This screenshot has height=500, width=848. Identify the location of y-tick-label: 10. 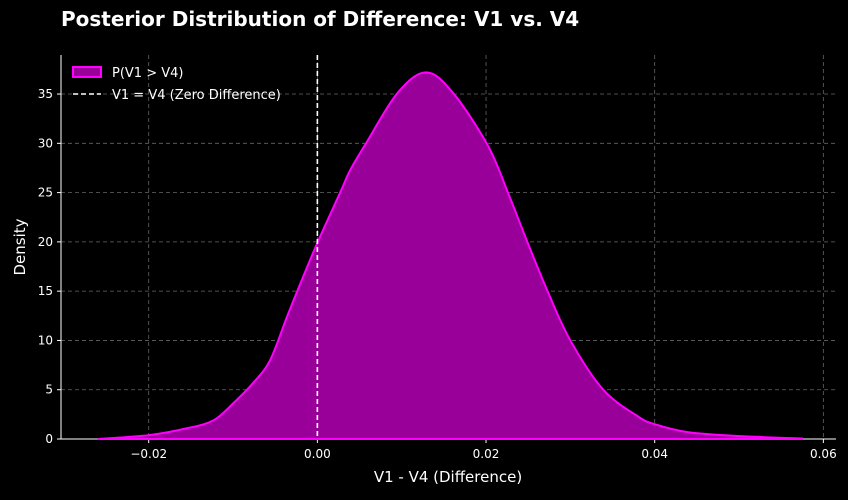
(45, 340).